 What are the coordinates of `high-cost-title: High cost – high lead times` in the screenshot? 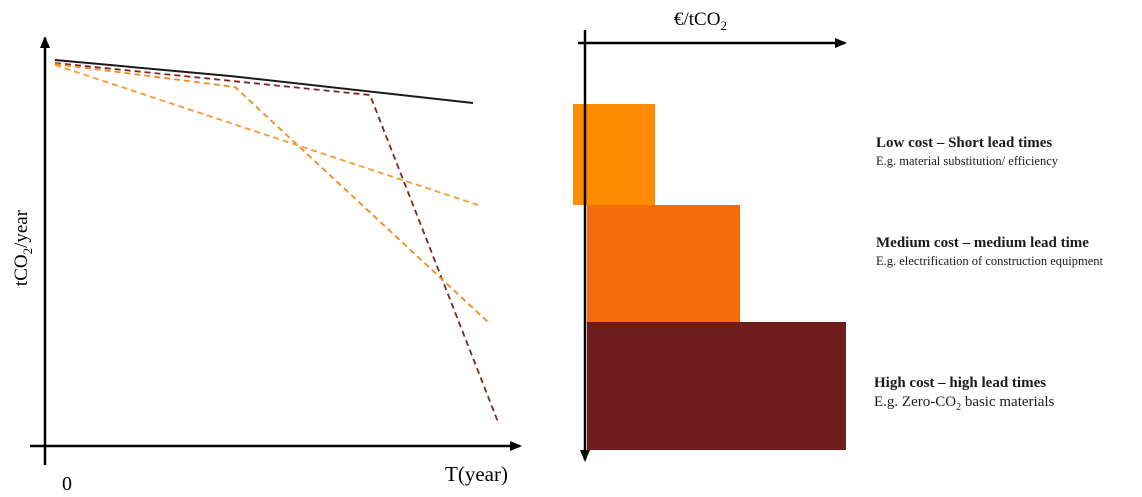 It's located at (960, 383).